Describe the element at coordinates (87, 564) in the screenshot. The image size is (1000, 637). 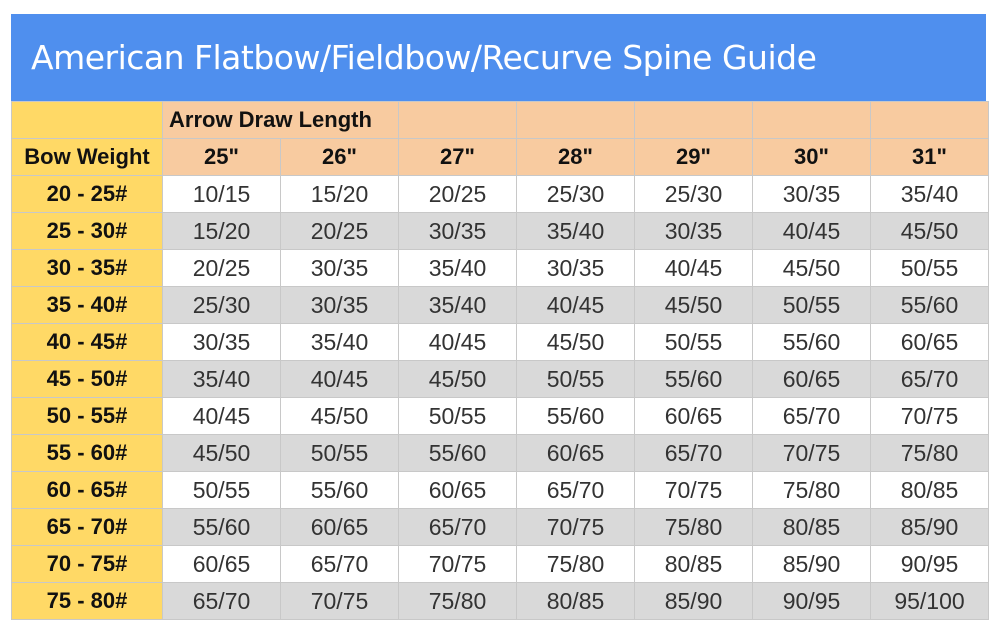
I see `bow-weight-cell: 70 - 75#` at that location.